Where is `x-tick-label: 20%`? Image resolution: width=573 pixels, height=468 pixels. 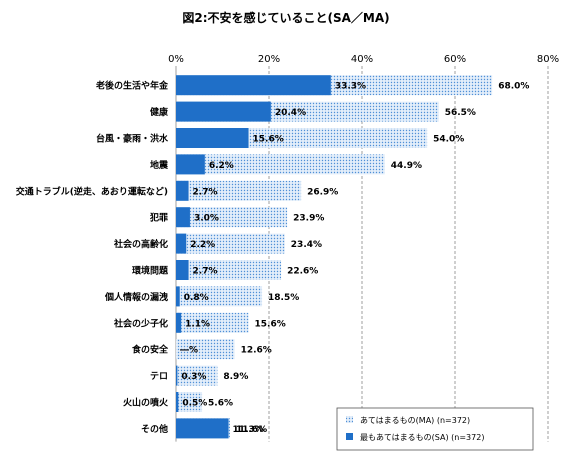
x-tick-label: 20% is located at coordinates (269, 59).